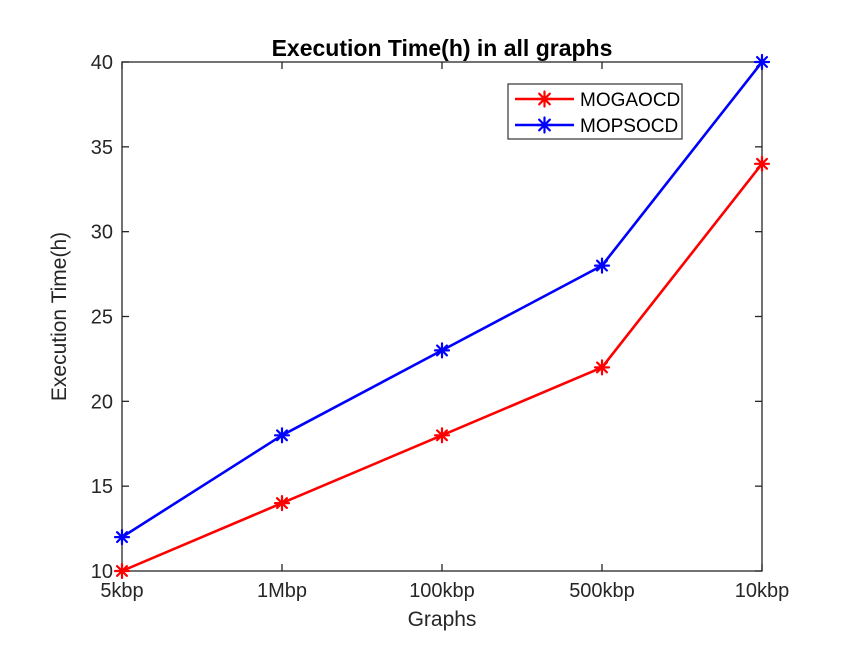  I want to click on chart-title: Execution Time(h) in all graphs, so click(442, 48).